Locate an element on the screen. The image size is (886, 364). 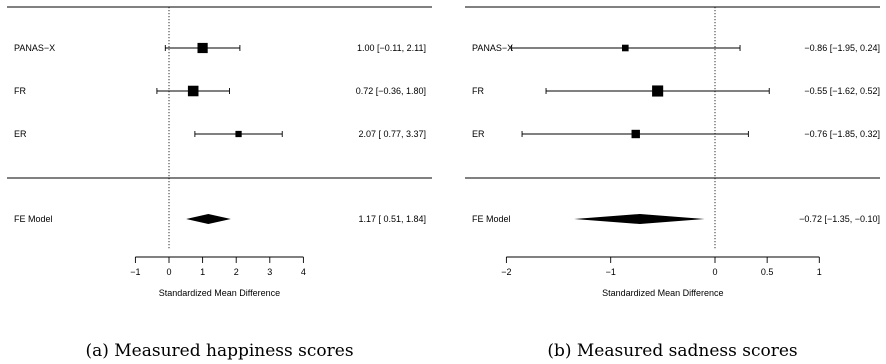
summary-estimate-text: 1.17 [ 0.51, 1.84] is located at coordinates (392, 219).